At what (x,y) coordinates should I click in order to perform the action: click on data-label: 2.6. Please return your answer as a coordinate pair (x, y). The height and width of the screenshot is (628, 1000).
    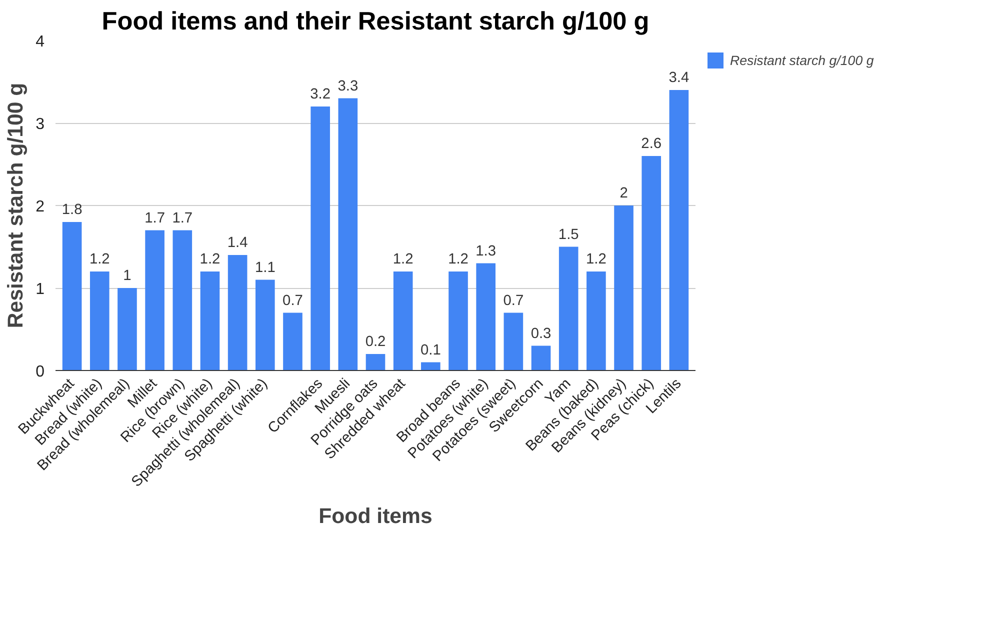
    Looking at the image, I should click on (651, 144).